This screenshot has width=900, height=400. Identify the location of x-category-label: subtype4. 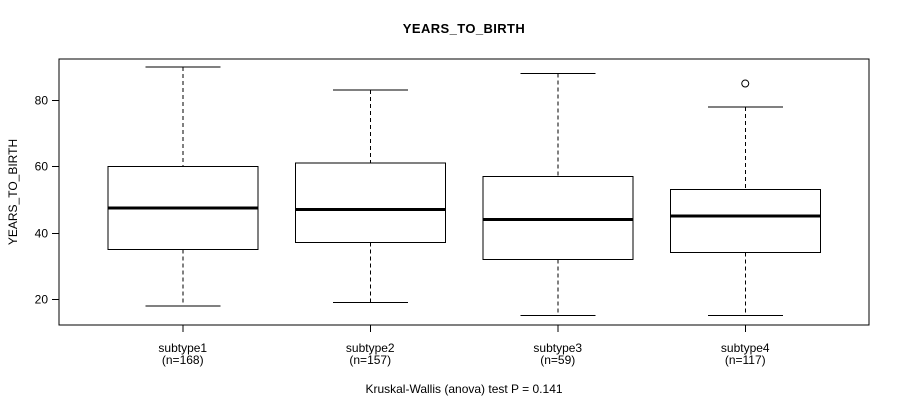
(745, 348).